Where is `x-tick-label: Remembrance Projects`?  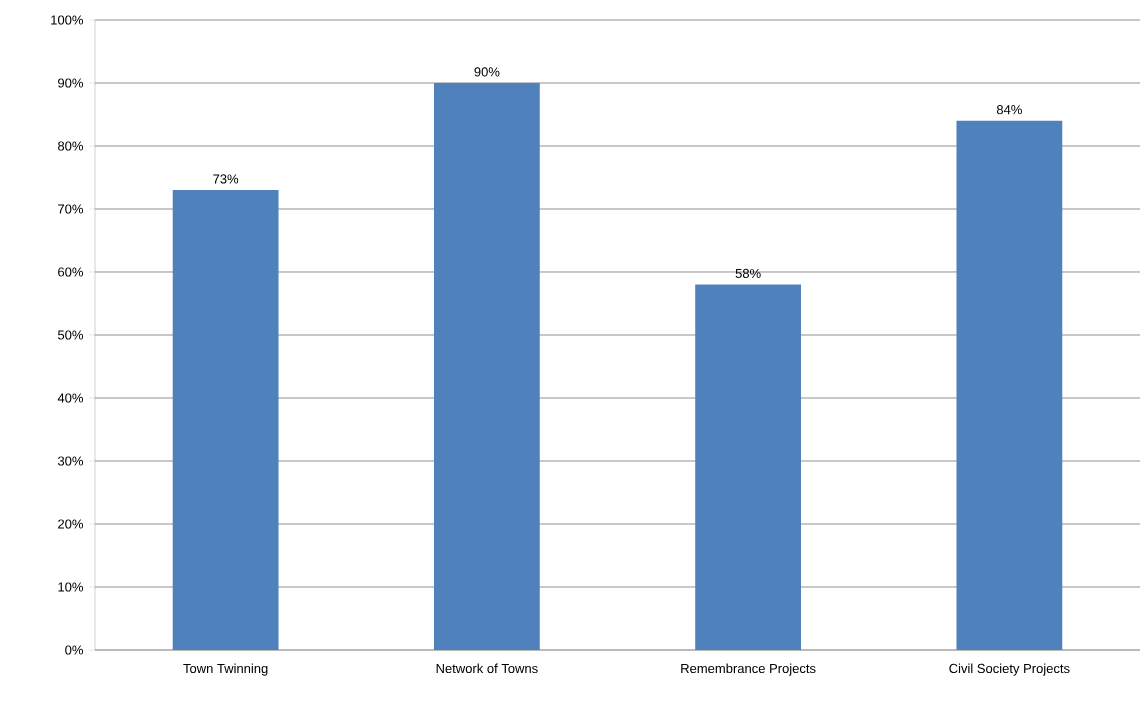
x-tick-label: Remembrance Projects is located at coordinates (748, 669).